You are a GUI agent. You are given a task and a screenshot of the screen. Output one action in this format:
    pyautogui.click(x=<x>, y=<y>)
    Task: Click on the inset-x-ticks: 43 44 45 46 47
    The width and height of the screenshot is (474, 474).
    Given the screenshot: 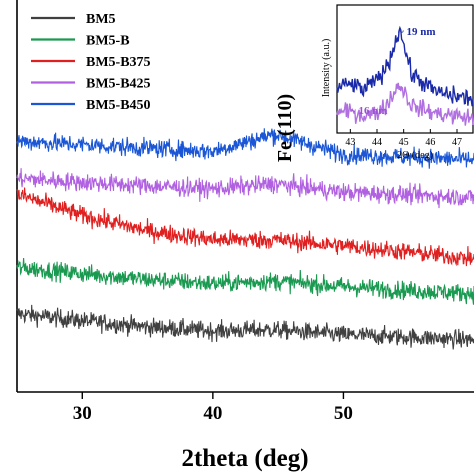 What is the action you would take?
    pyautogui.click(x=403, y=138)
    